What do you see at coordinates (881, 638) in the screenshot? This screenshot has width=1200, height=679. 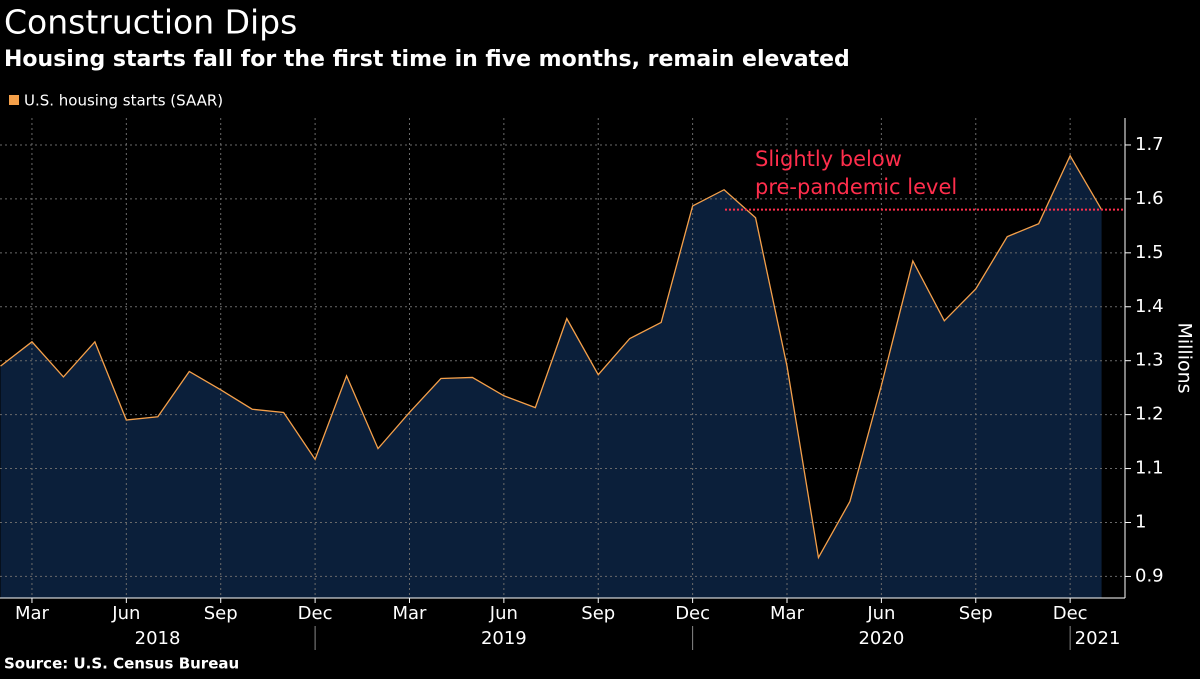 I see `year-label: 2020` at bounding box center [881, 638].